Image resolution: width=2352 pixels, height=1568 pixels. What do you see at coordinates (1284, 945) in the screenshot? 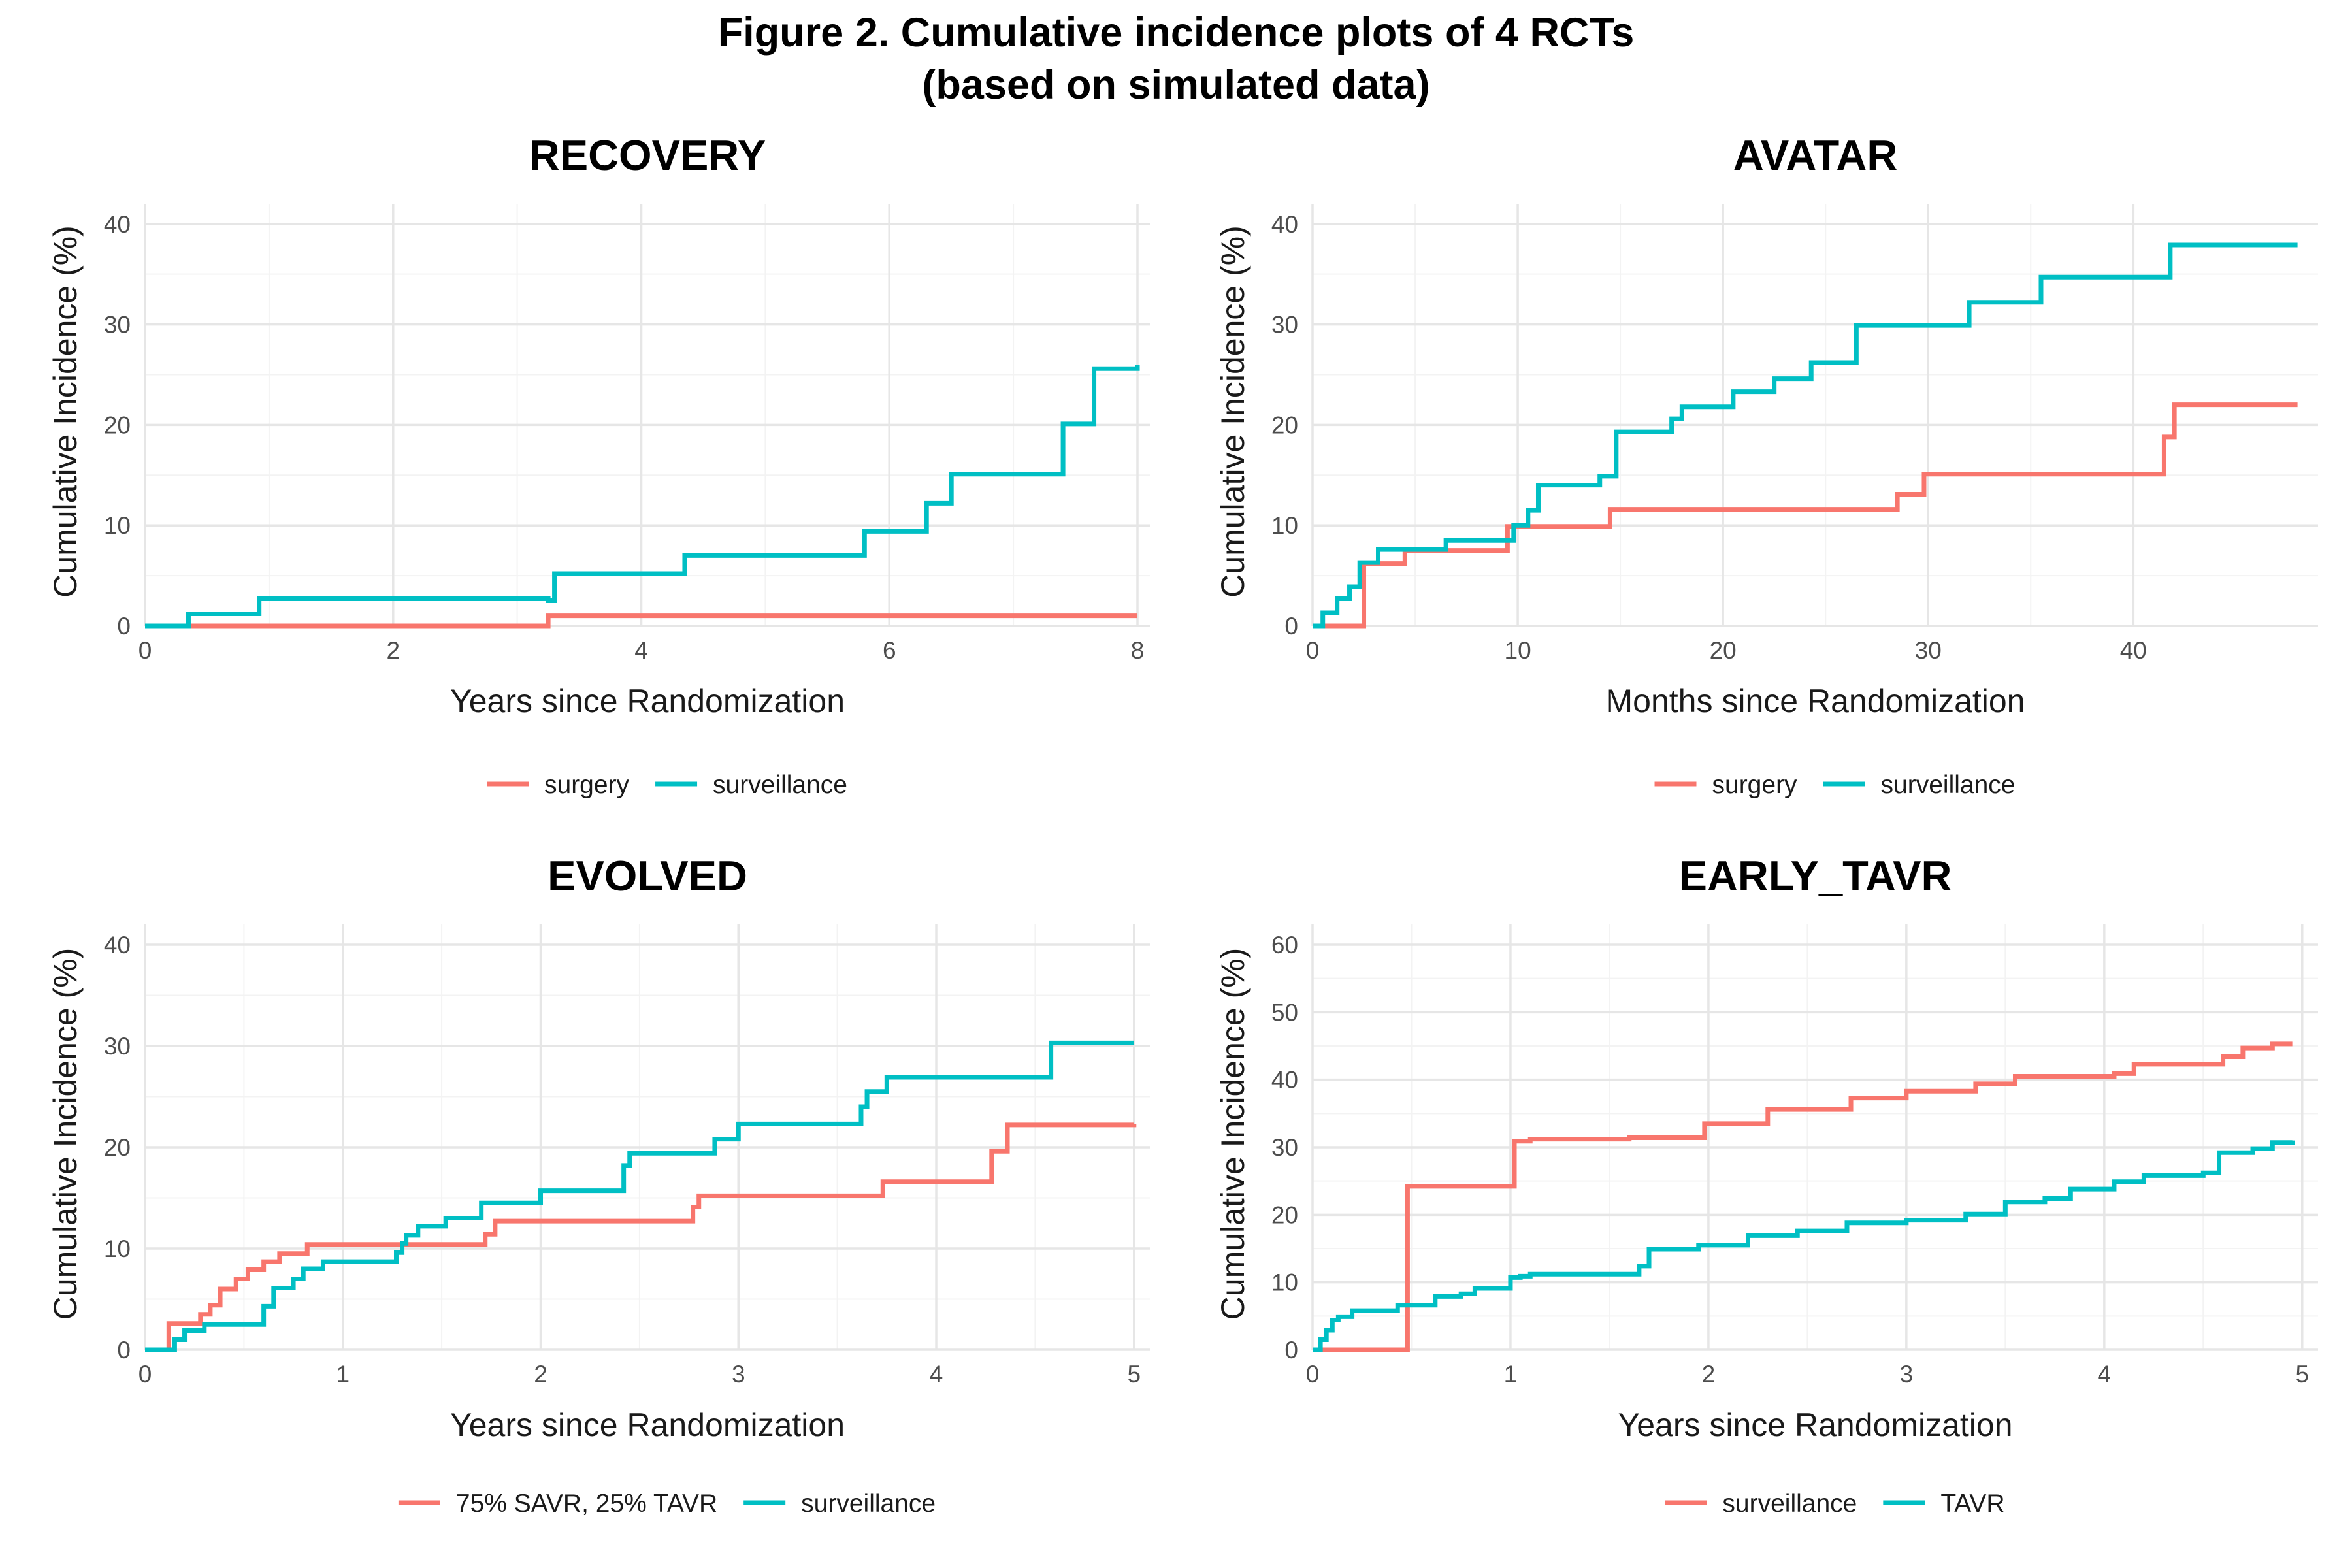
I see `y-tick-label: 60` at bounding box center [1284, 945].